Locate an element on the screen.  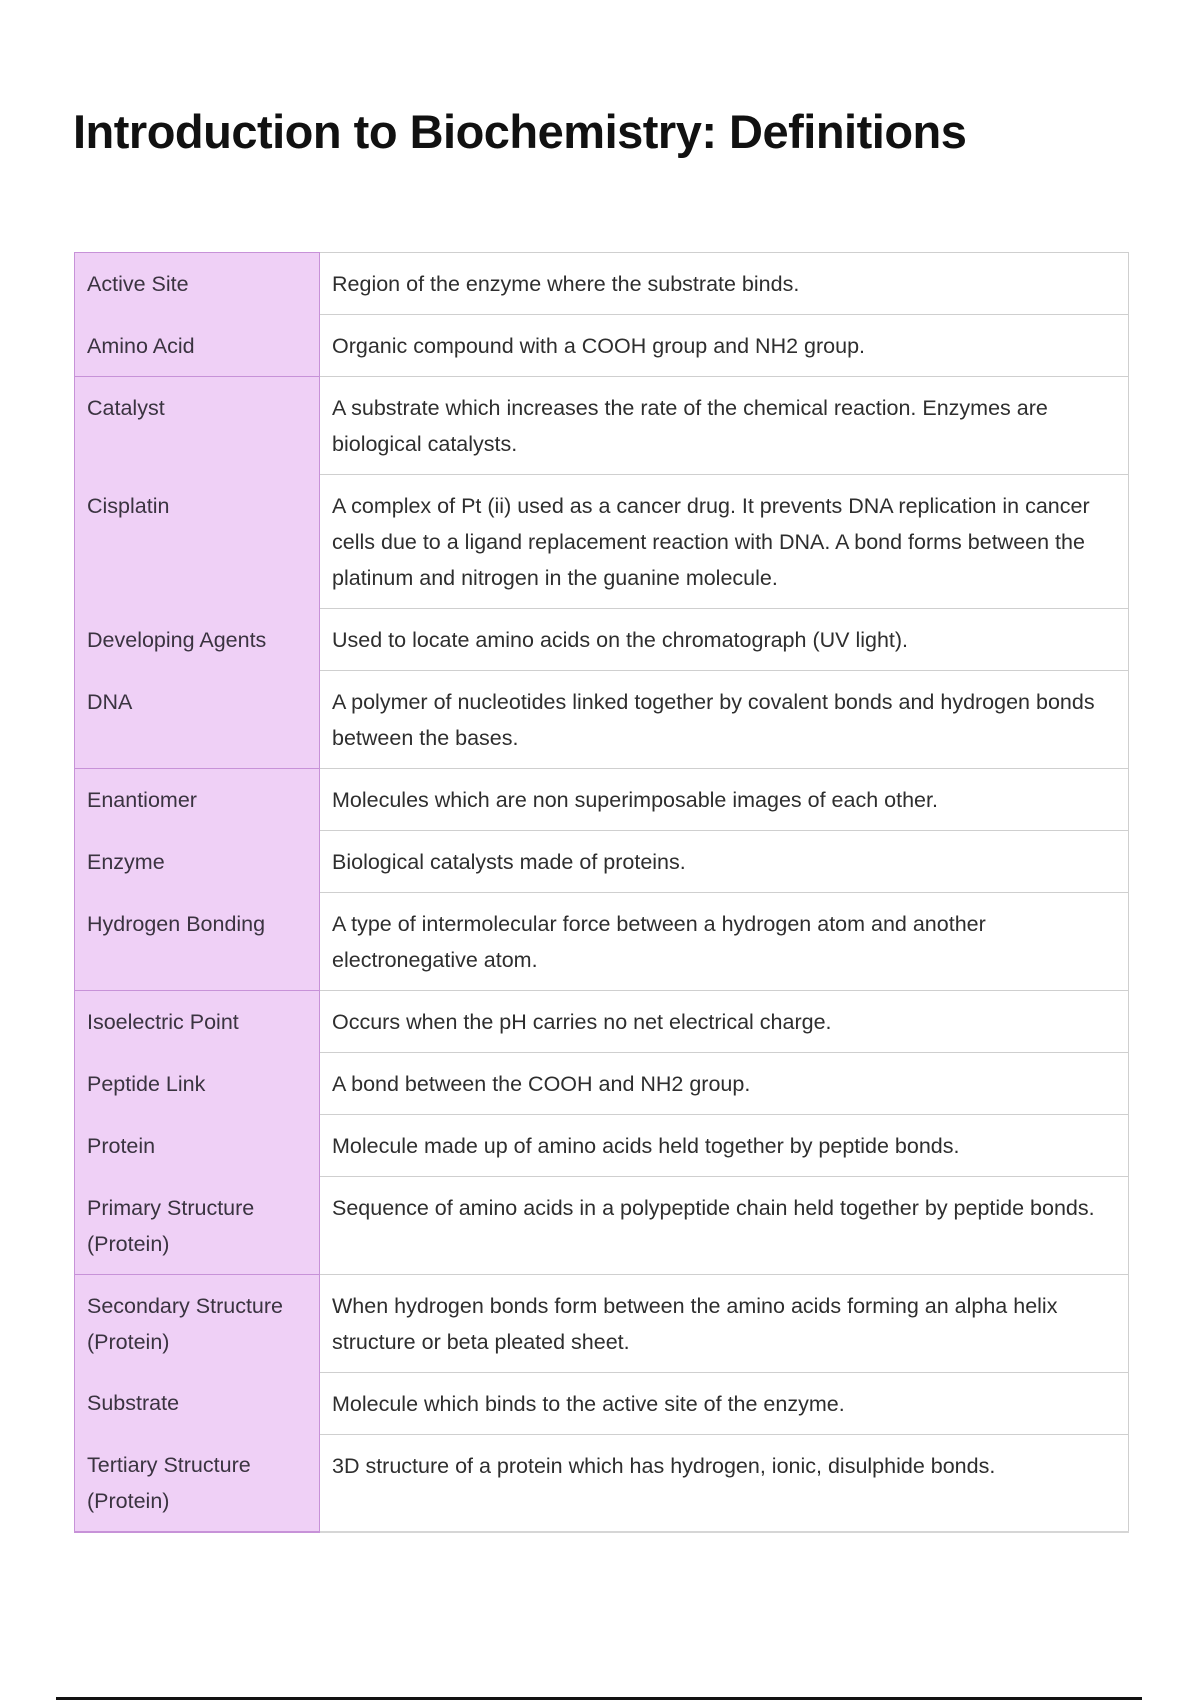
term-cell: Active Site is located at coordinates (197, 283).